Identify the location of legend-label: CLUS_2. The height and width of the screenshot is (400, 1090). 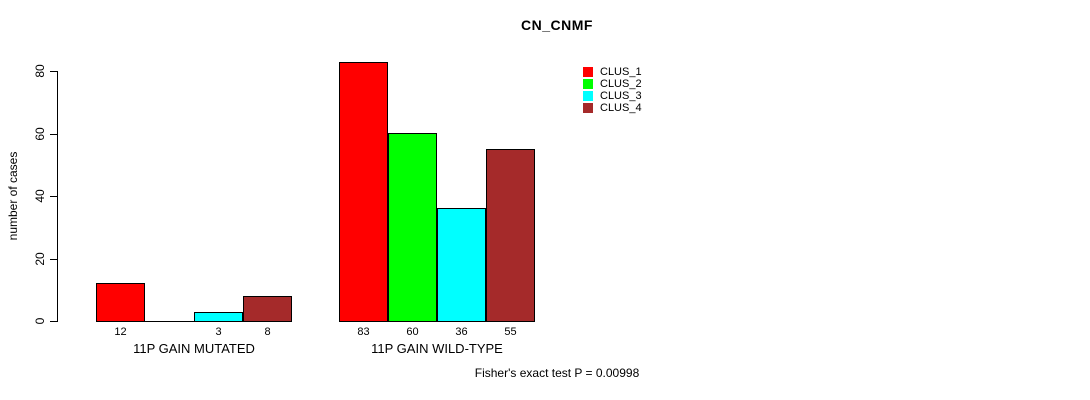
(621, 84).